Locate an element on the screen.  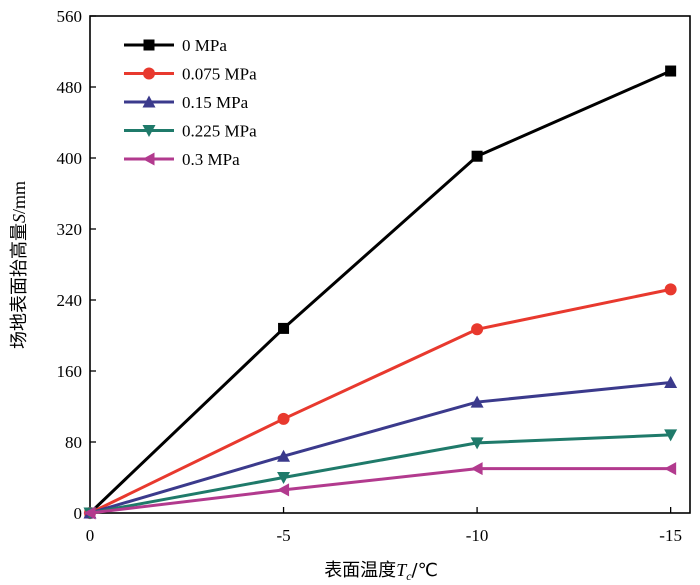
y-axis-title: 场地表面抬高量S/mm is located at coordinates (19, 265).